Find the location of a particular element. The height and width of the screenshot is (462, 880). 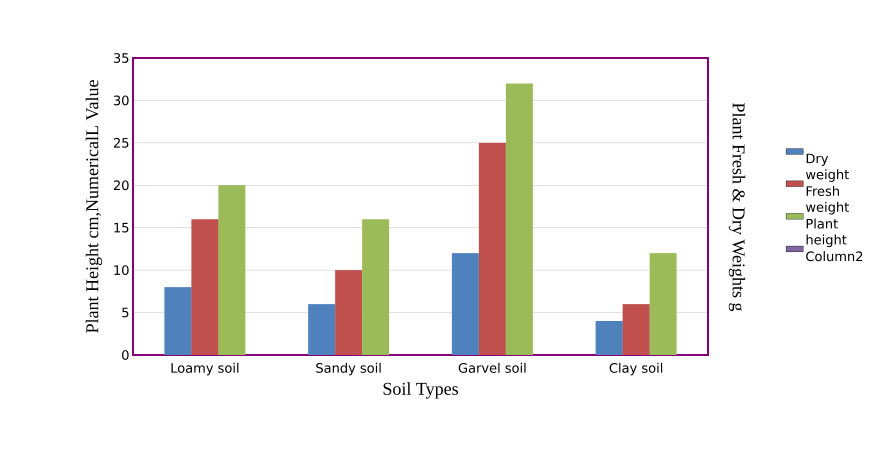

x-tick-label: Sandy soil is located at coordinates (348, 369).